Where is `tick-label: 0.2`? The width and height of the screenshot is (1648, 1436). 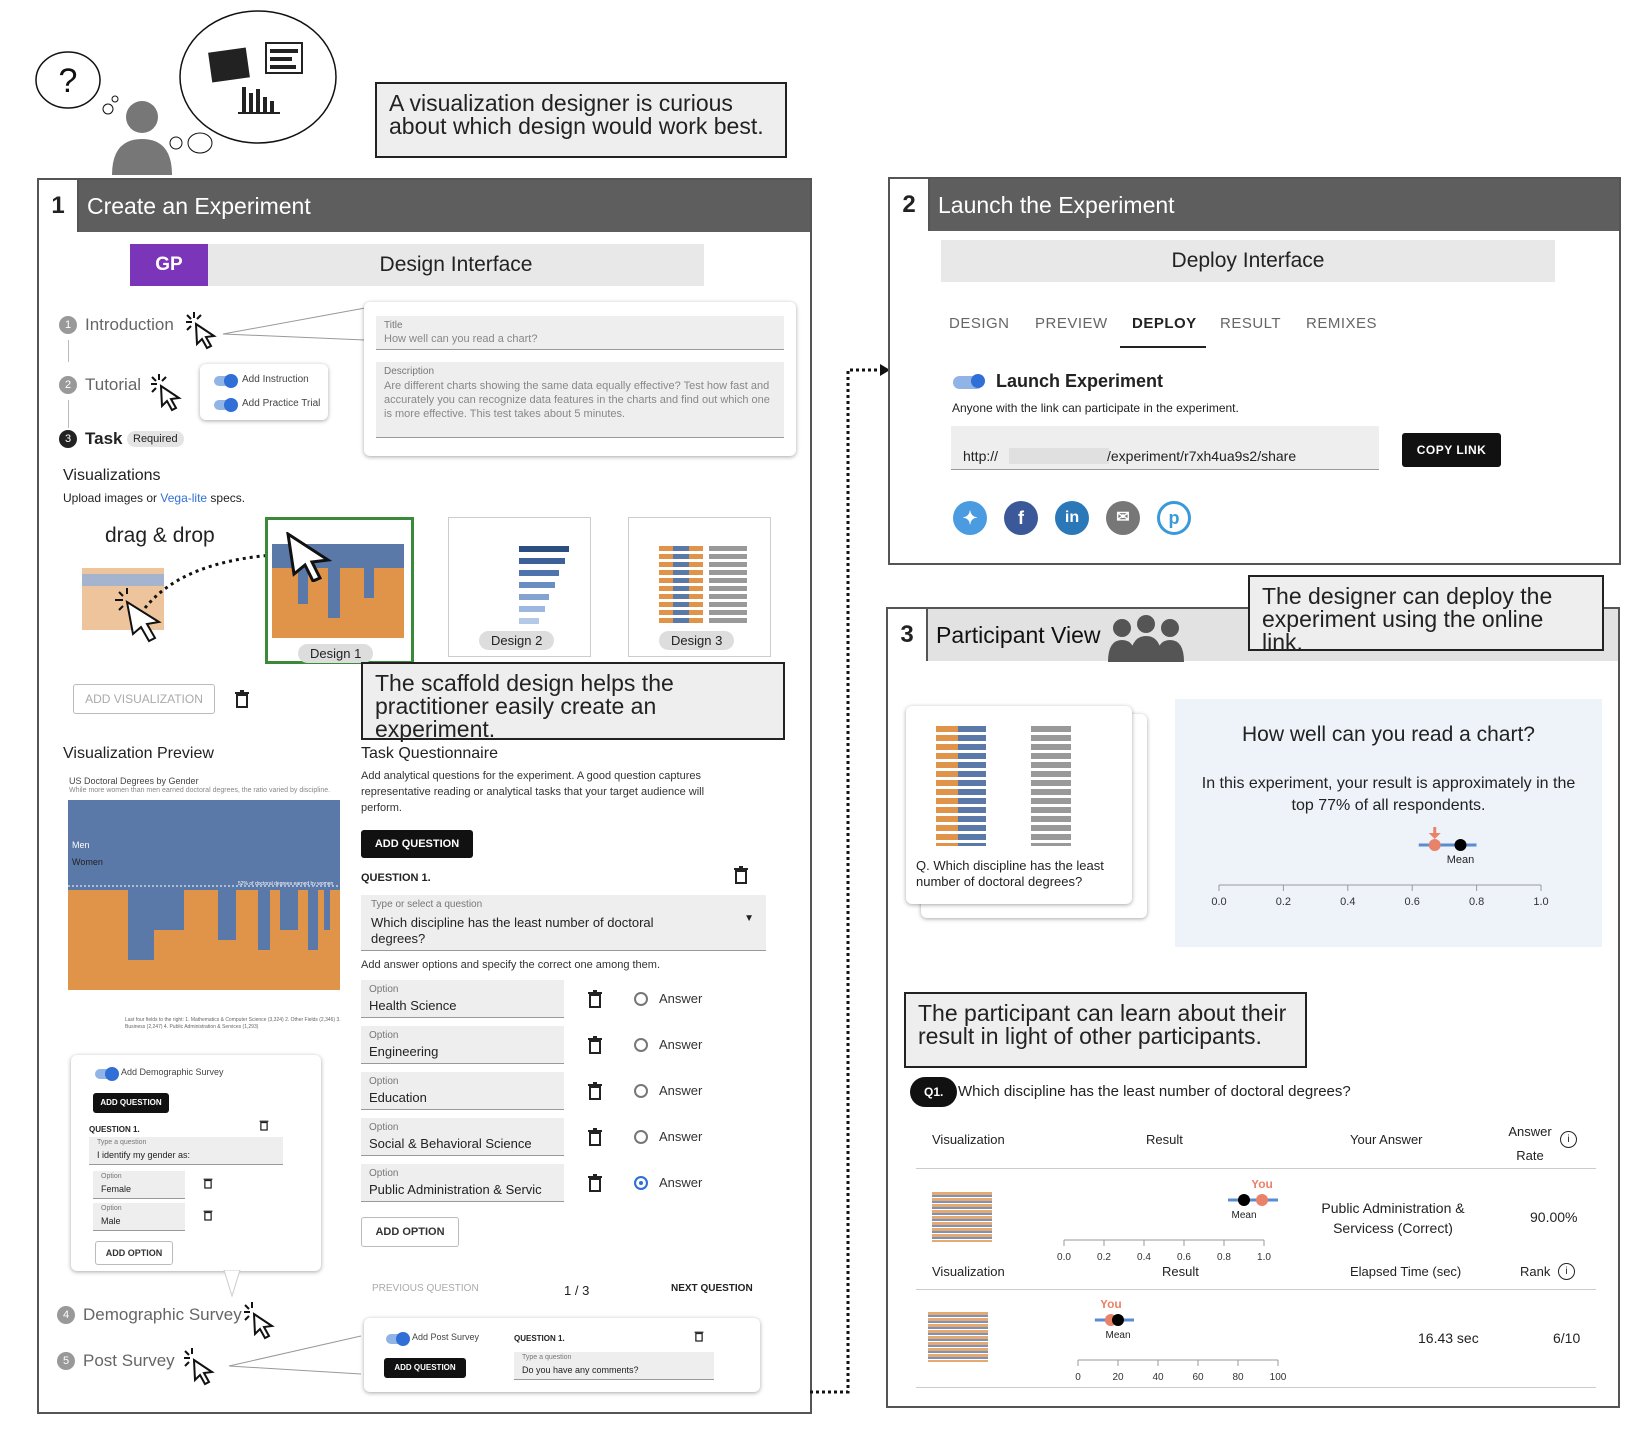
tick-label: 0.2 is located at coordinates (1104, 1256).